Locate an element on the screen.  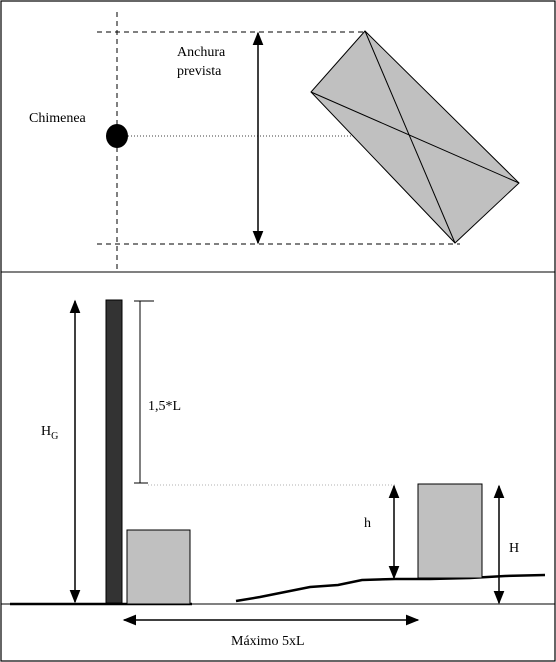
building-height-label: H is located at coordinates (514, 548).